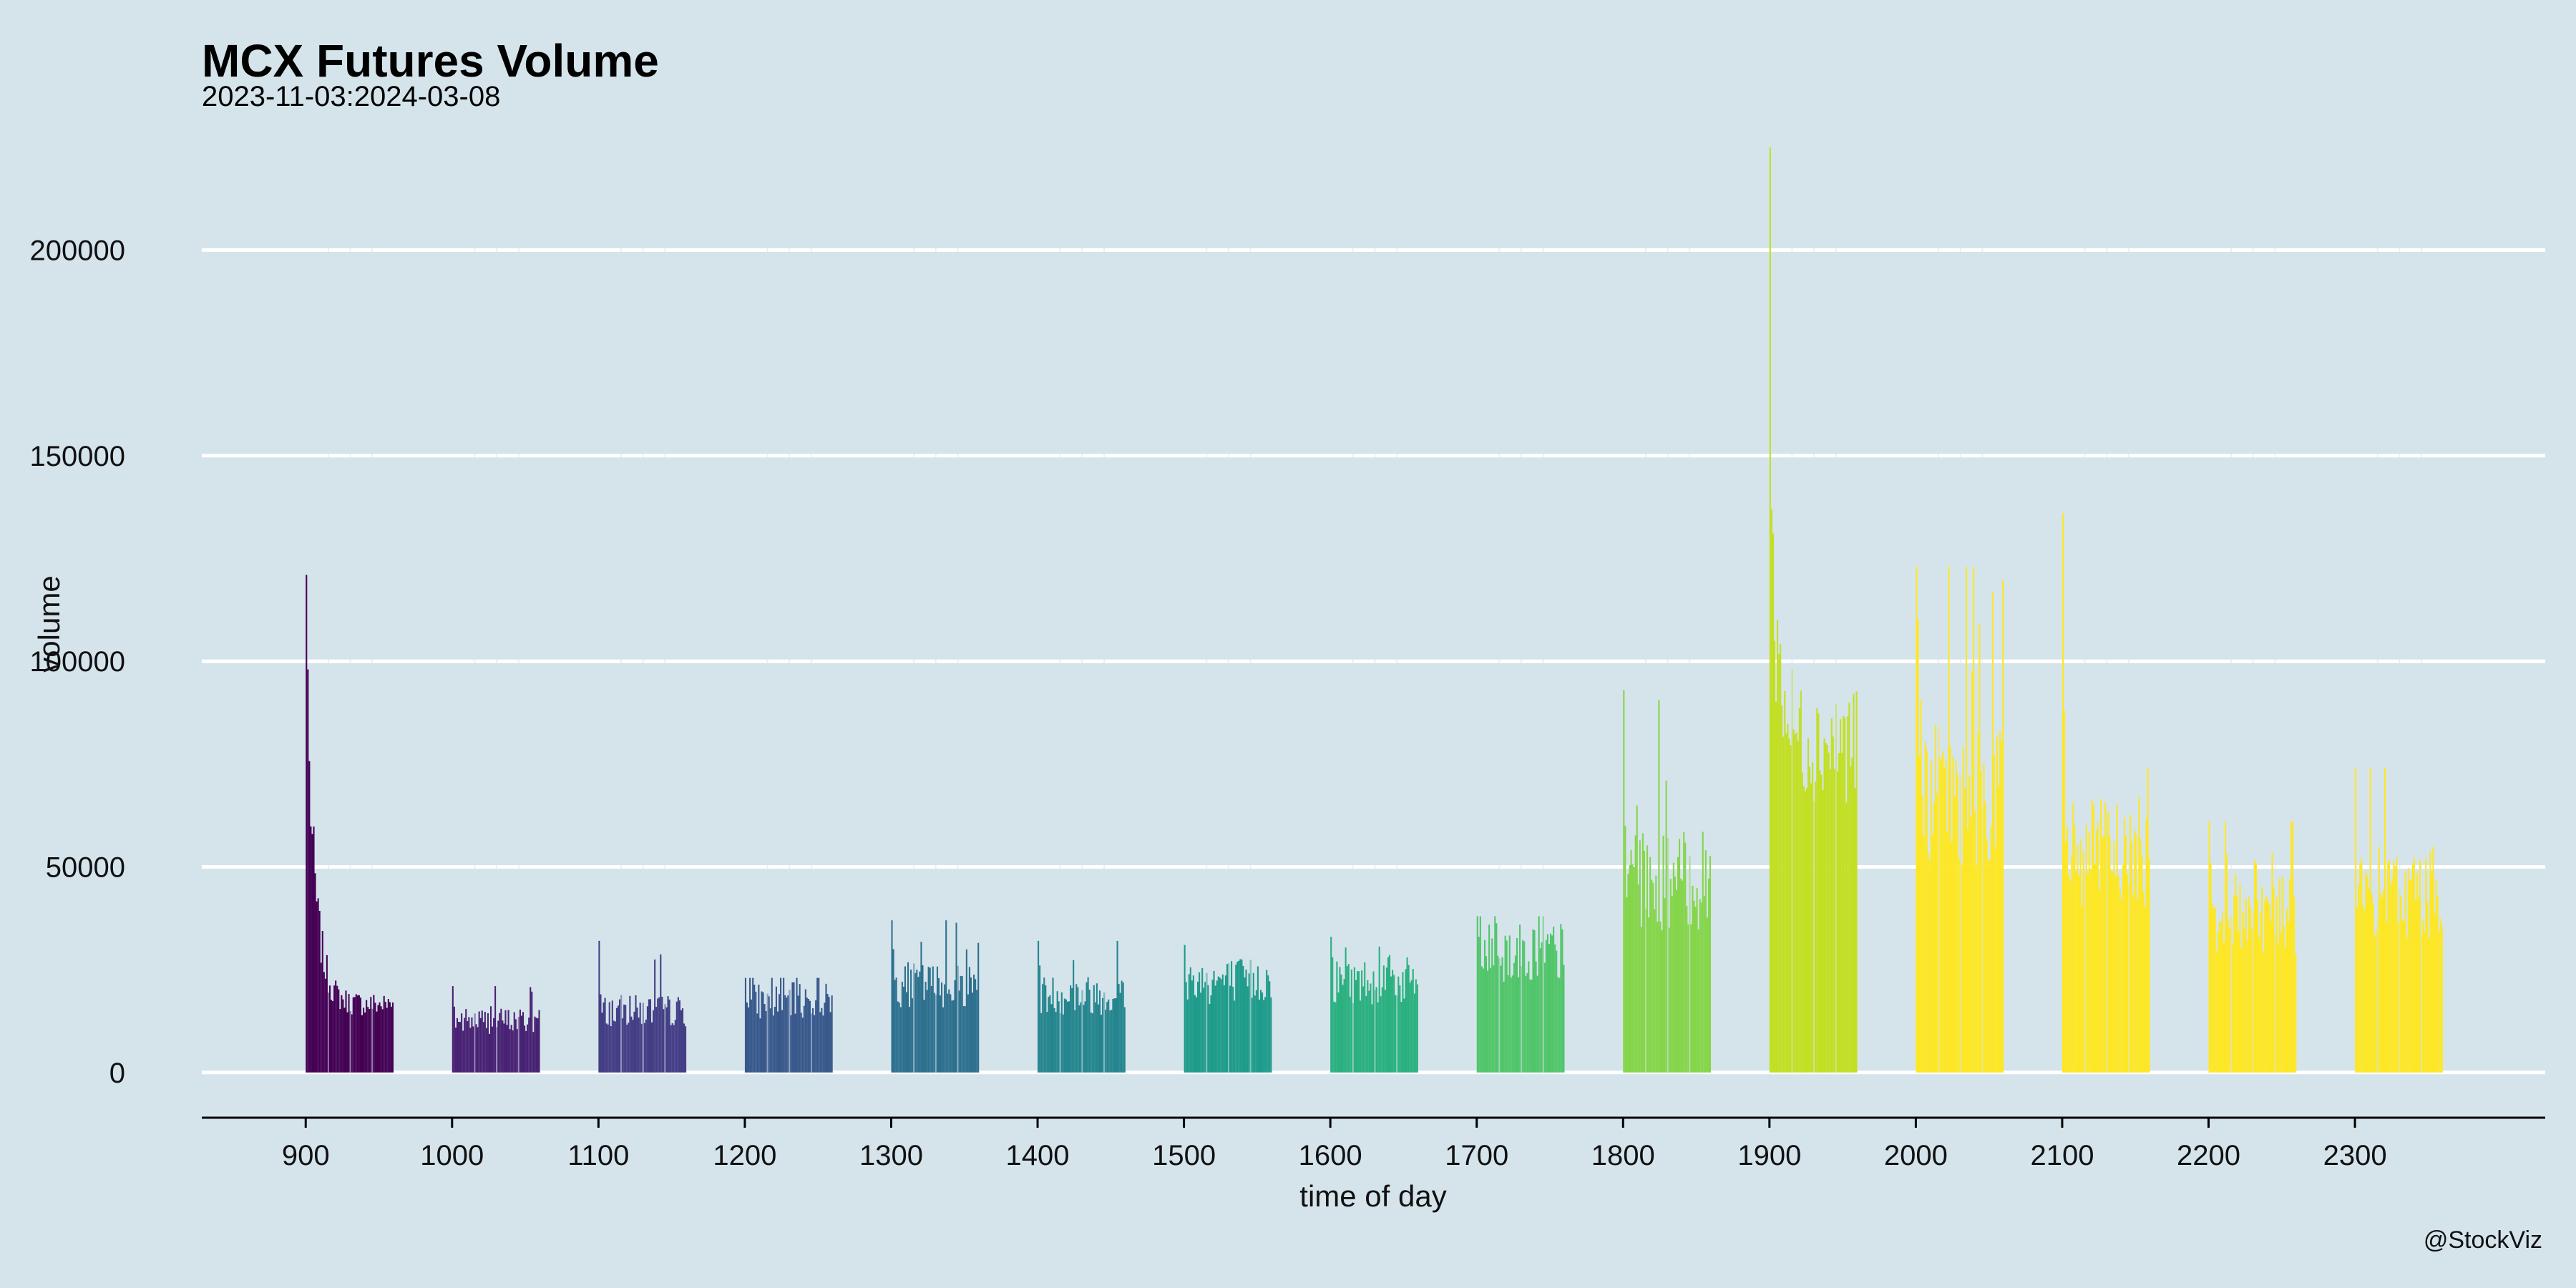 This screenshot has width=2576, height=1288. Describe the element at coordinates (2062, 1155) in the screenshot. I see `x-tick-label: 2100` at that location.